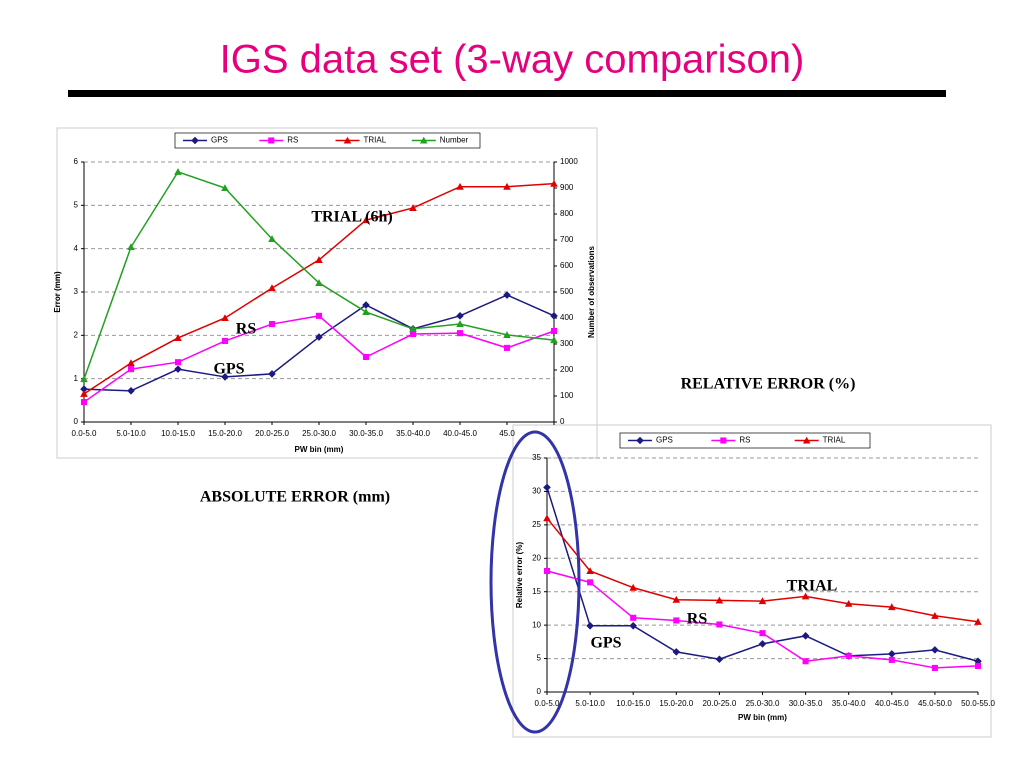 This screenshot has width=1024, height=768. What do you see at coordinates (768, 384) in the screenshot?
I see `chart-caption: RELATIVE ERROR (%)` at bounding box center [768, 384].